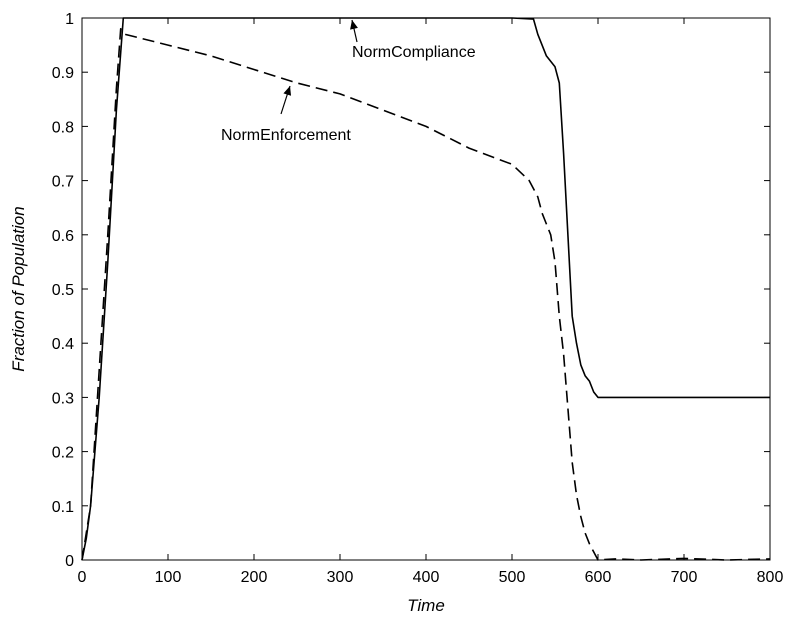 The image size is (791, 618). I want to click on x-tick-label: 500, so click(512, 577).